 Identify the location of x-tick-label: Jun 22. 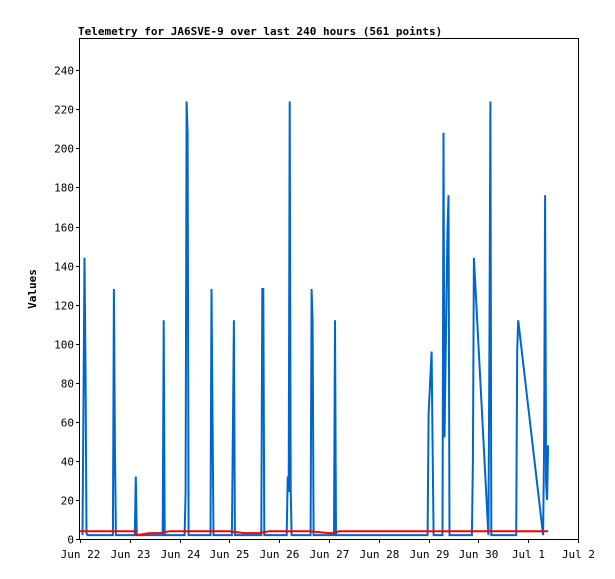
(81, 554).